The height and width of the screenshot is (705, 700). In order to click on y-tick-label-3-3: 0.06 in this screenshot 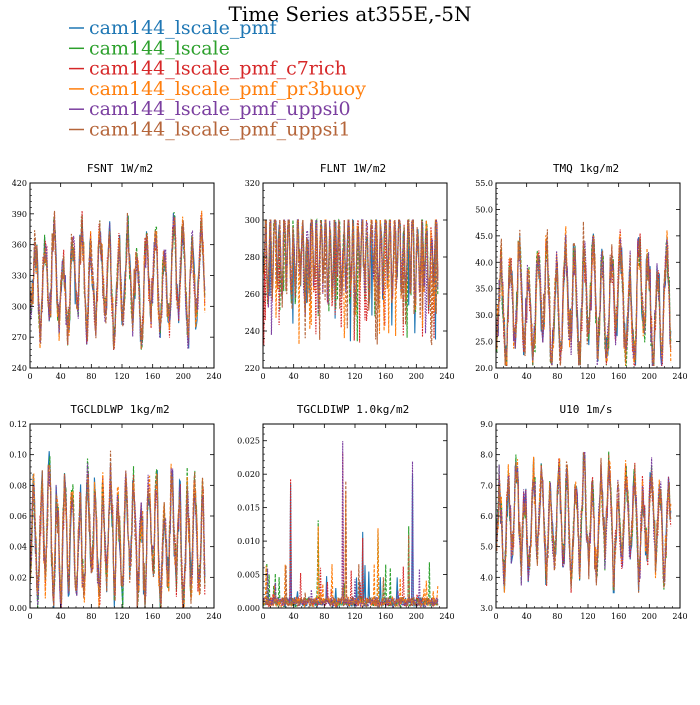, I will do `click(18, 516)`.